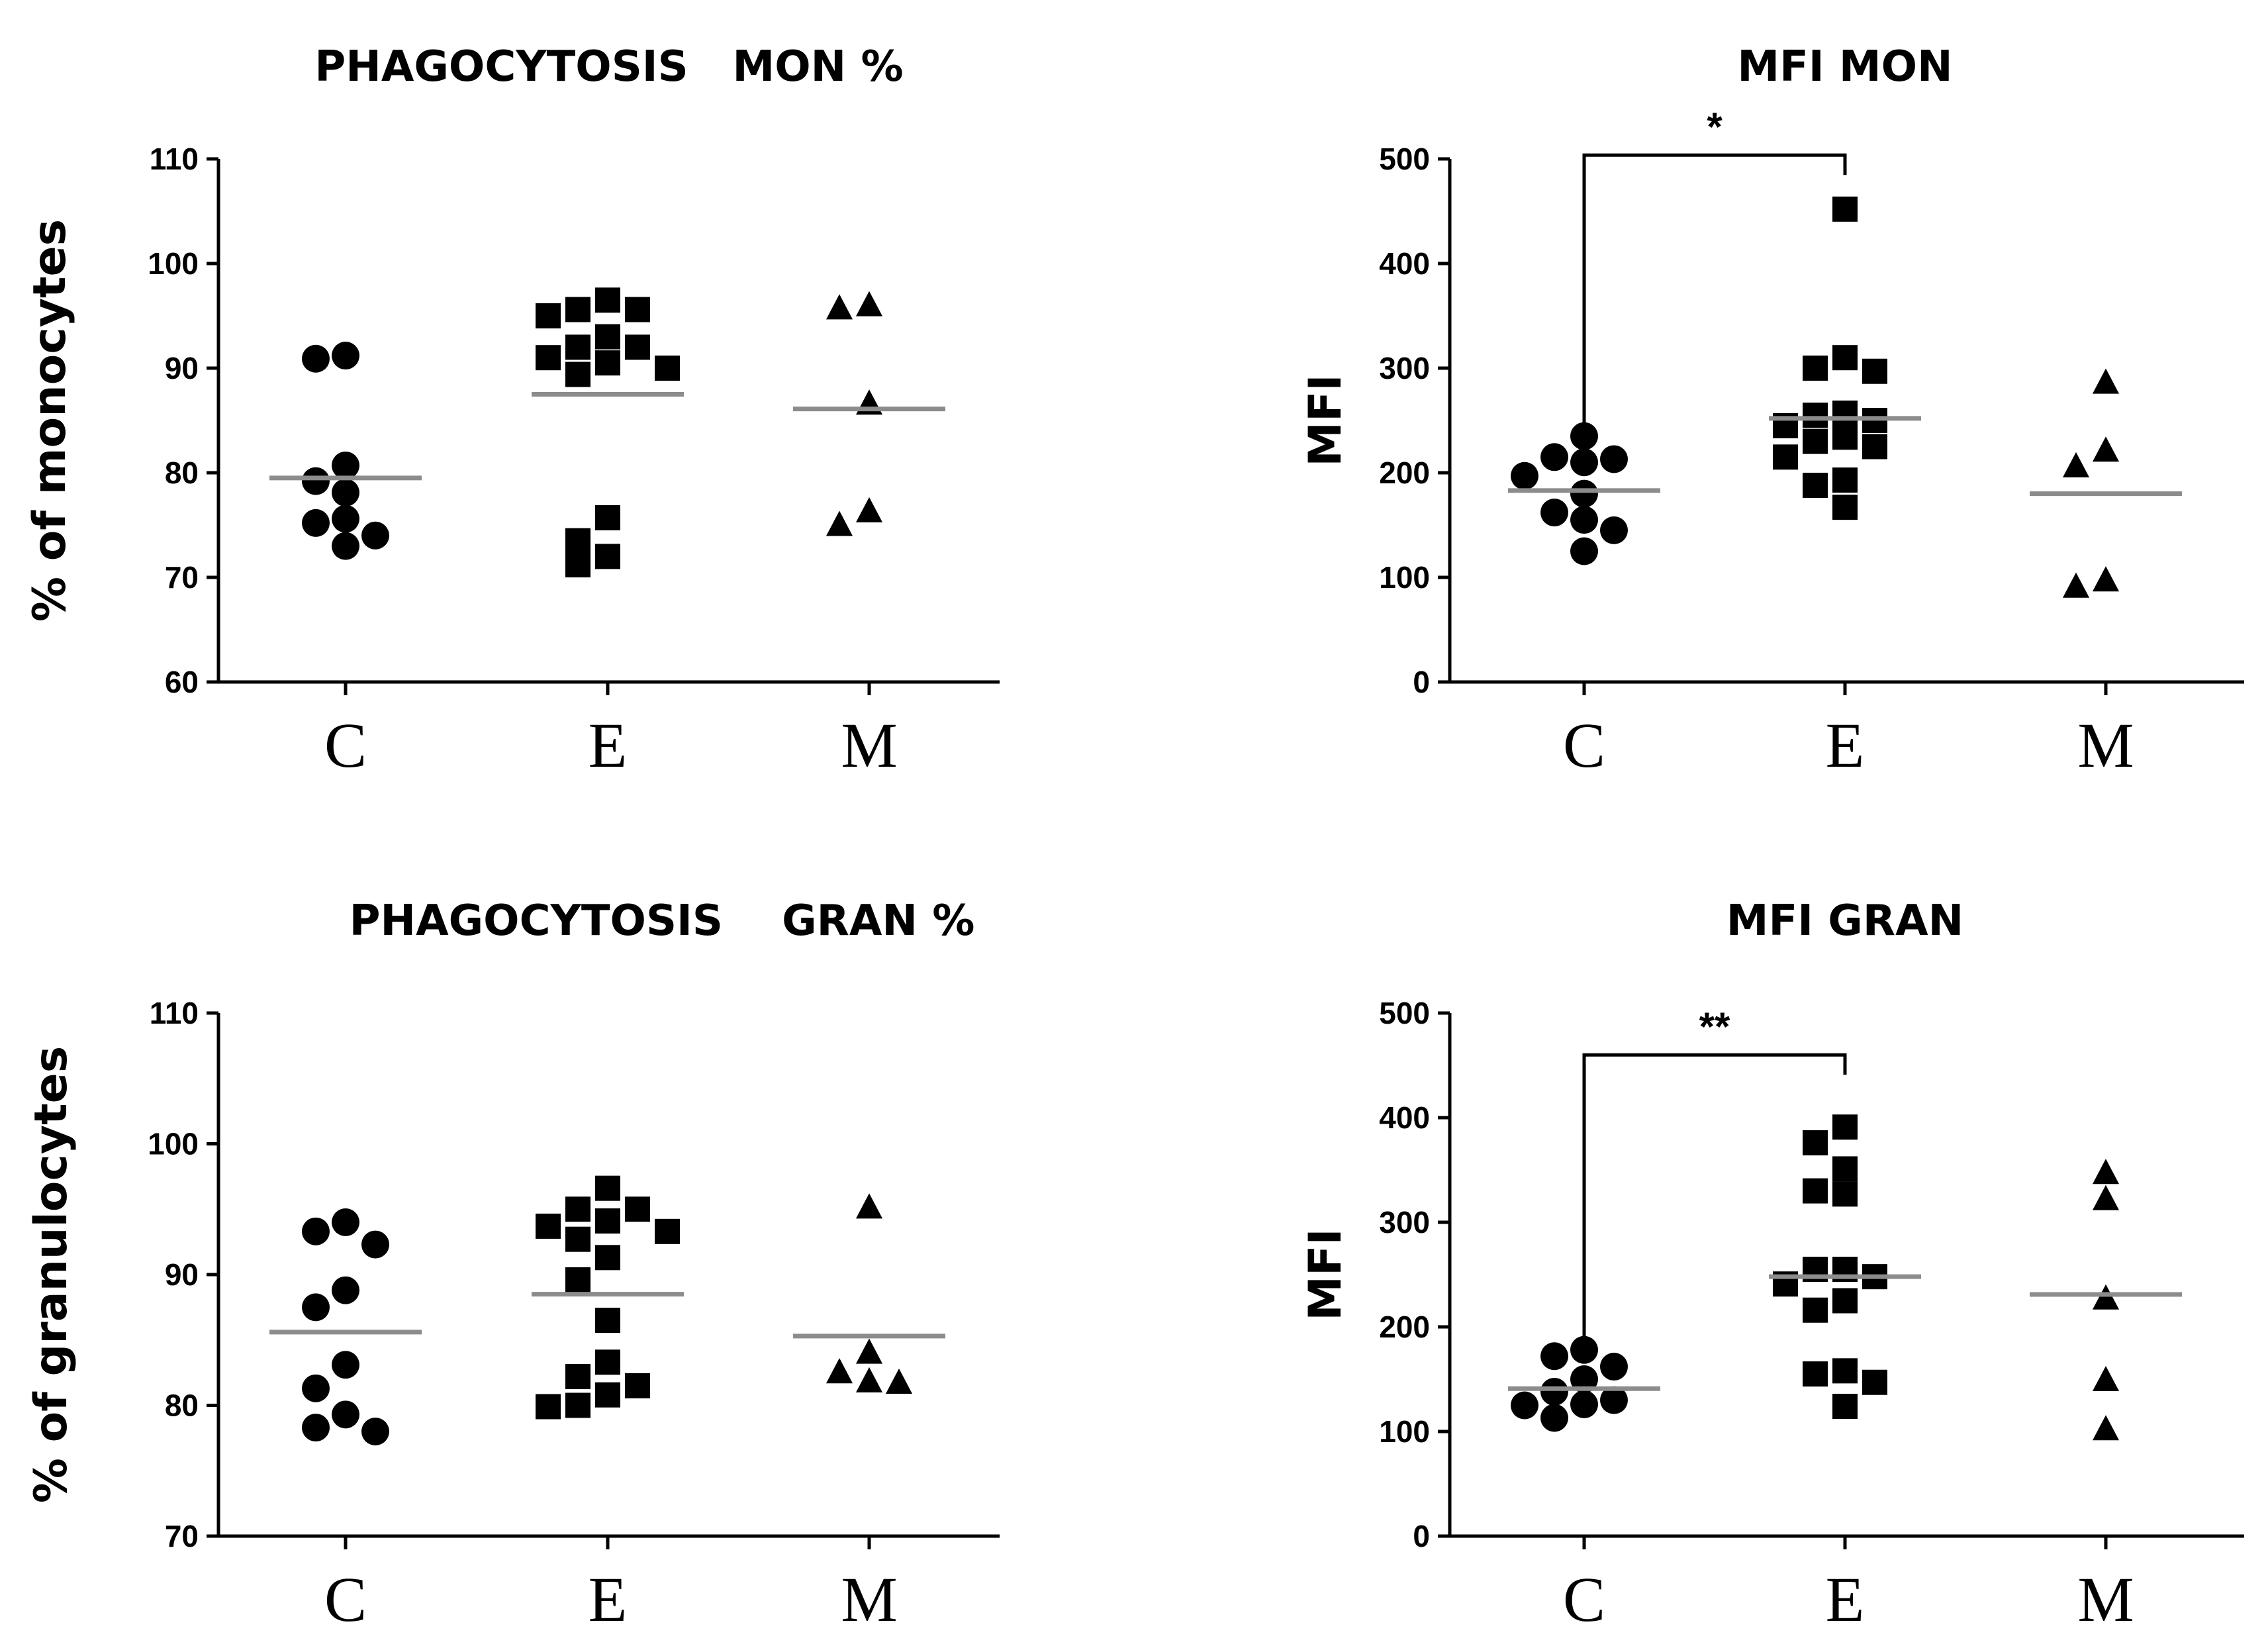 This screenshot has height=1650, width=2268. What do you see at coordinates (1845, 1267) in the screenshot?
I see `series-E` at bounding box center [1845, 1267].